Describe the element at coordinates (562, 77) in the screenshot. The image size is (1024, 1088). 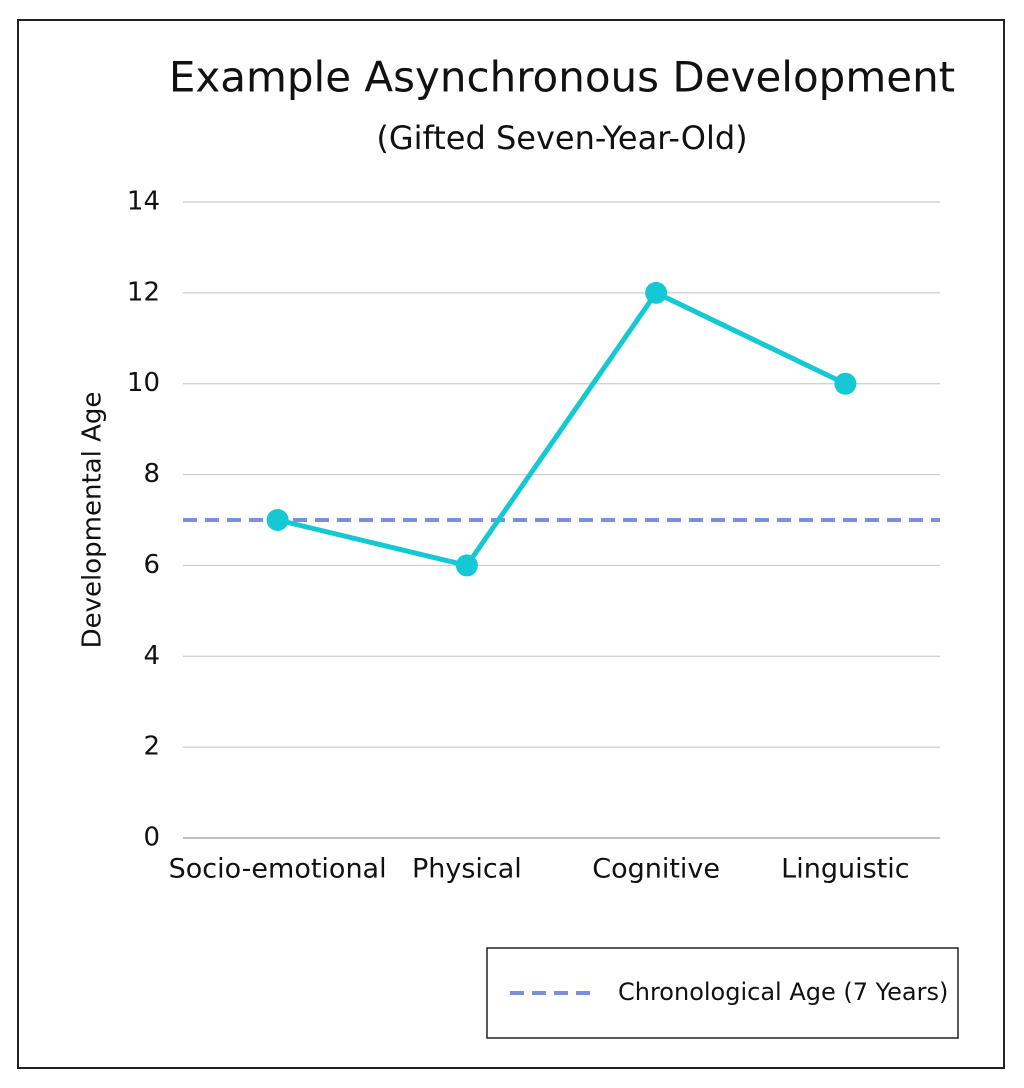
I see `chart-title: Example Asynchronous Development` at that location.